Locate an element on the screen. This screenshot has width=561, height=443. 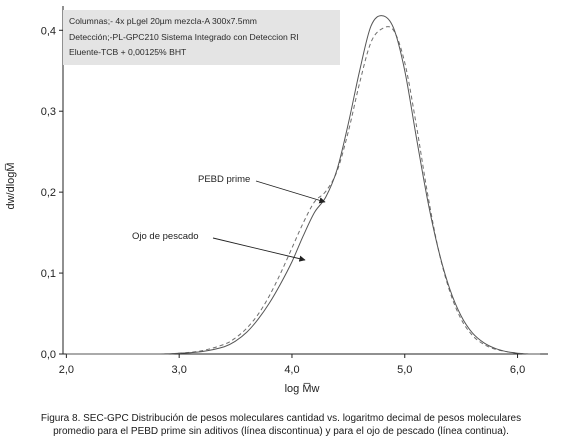
y-axis-label: dw/dlogM̅ is located at coordinates (11, 185).